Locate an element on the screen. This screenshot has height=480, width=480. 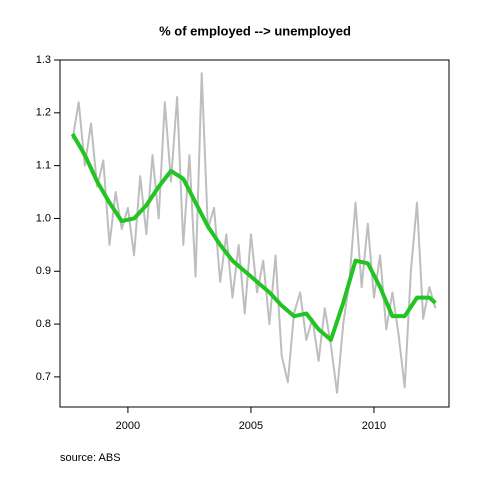
x-tick-label: 2010 is located at coordinates (374, 426).